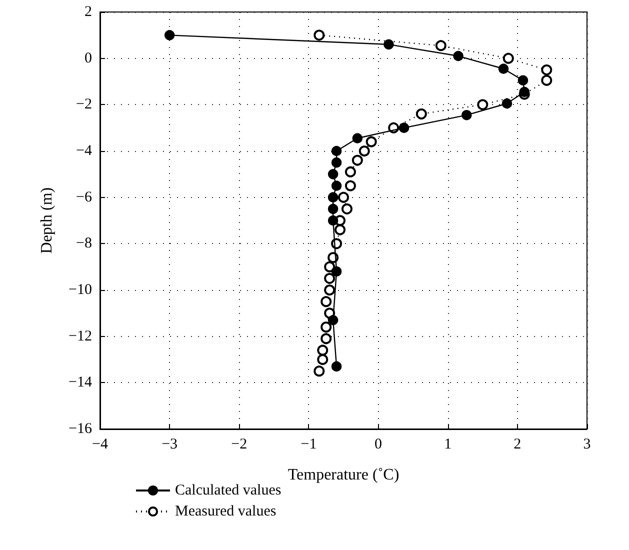 This screenshot has width=629, height=550. What do you see at coordinates (88, 58) in the screenshot?
I see `y-tick-label: 0` at bounding box center [88, 58].